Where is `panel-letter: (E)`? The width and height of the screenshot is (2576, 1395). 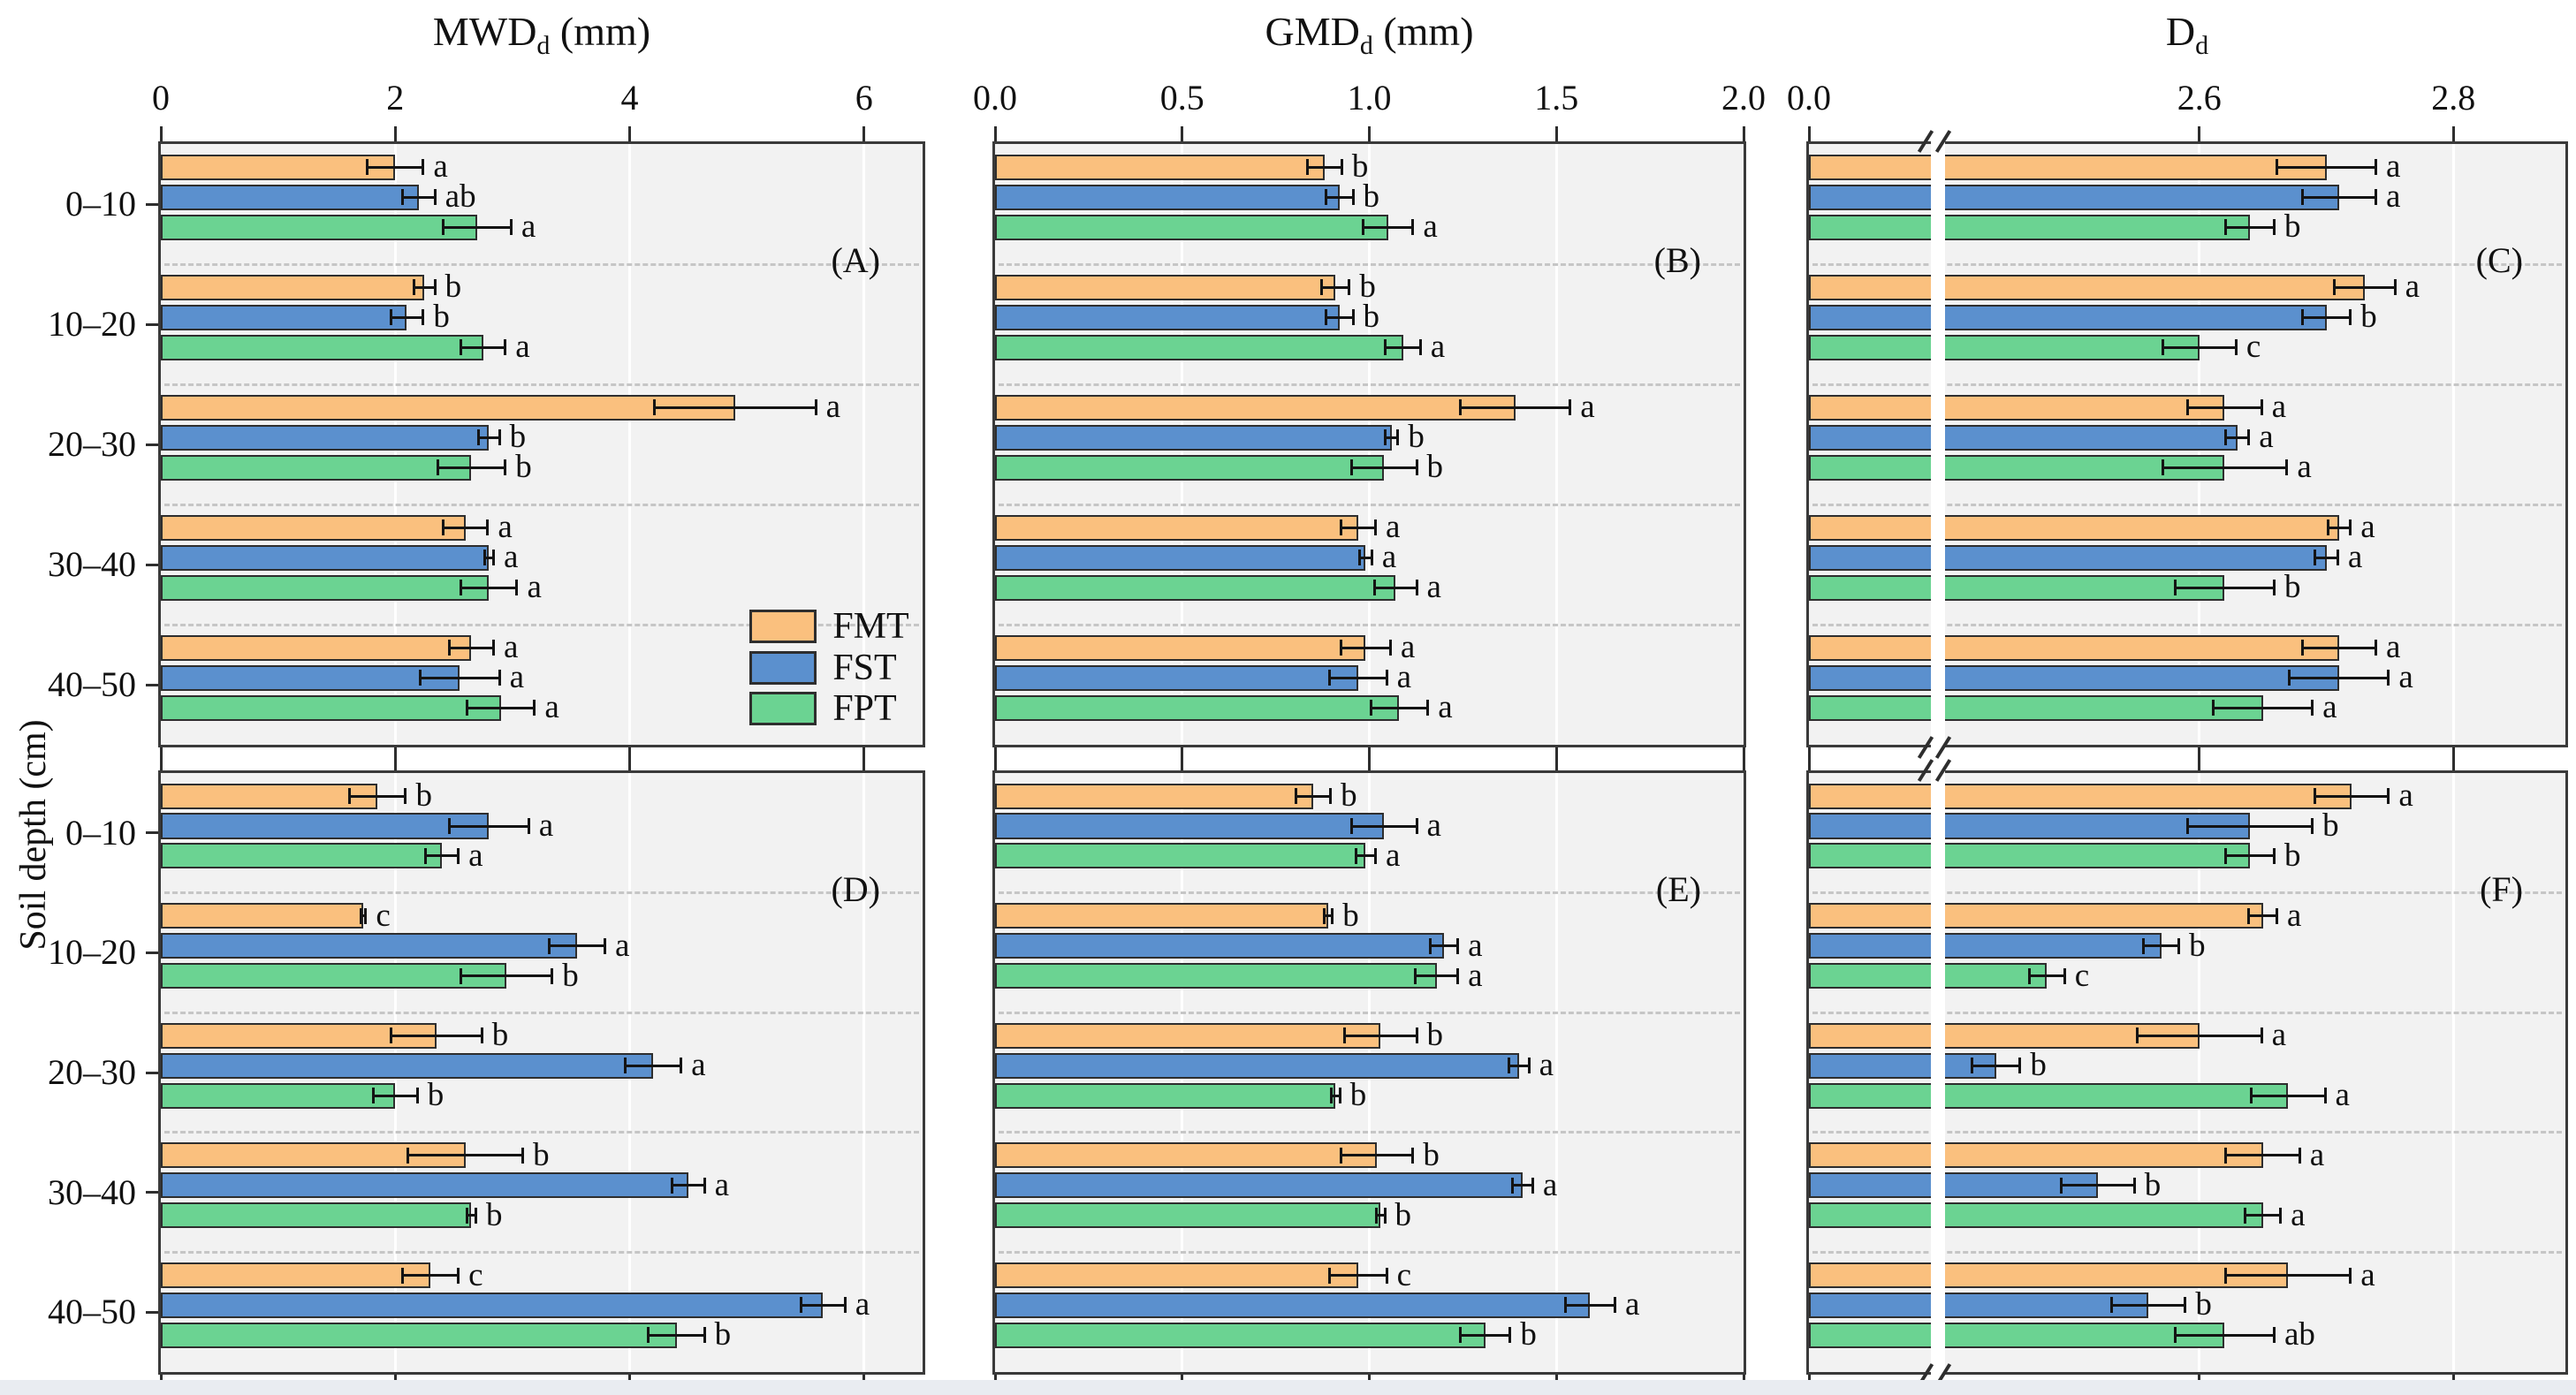
panel-letter: (E) is located at coordinates (1678, 889).